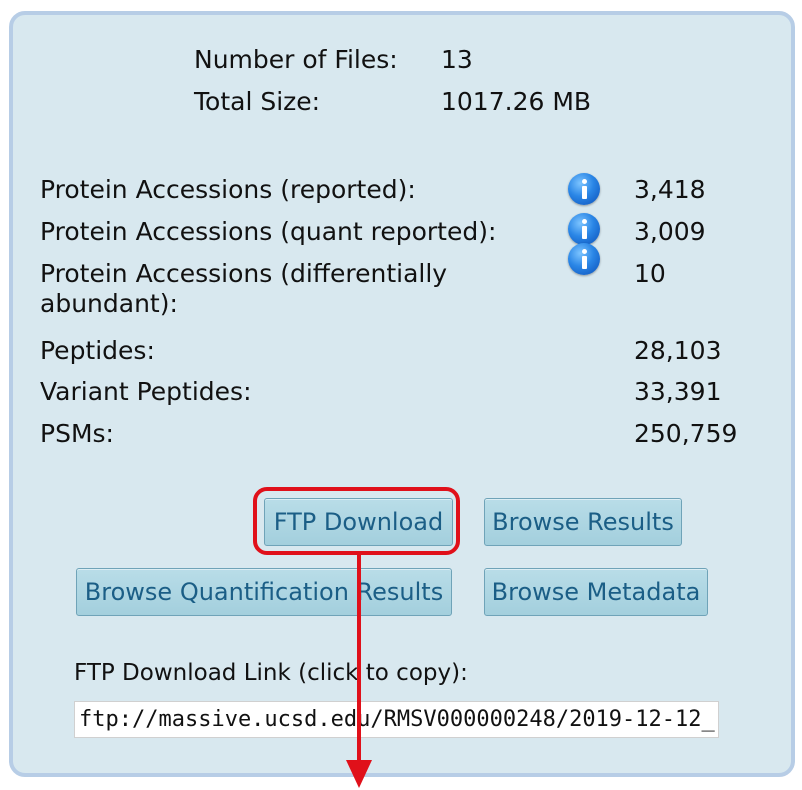 This screenshot has width=802, height=790. What do you see at coordinates (670, 189) in the screenshot?
I see `stat-value-protein-reported: 3,418` at bounding box center [670, 189].